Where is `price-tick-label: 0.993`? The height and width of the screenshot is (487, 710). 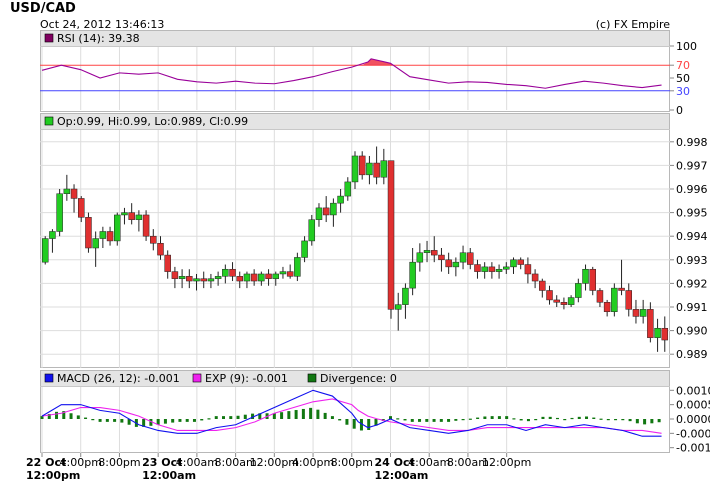 price-tick-label: 0.993 is located at coordinates (692, 260).